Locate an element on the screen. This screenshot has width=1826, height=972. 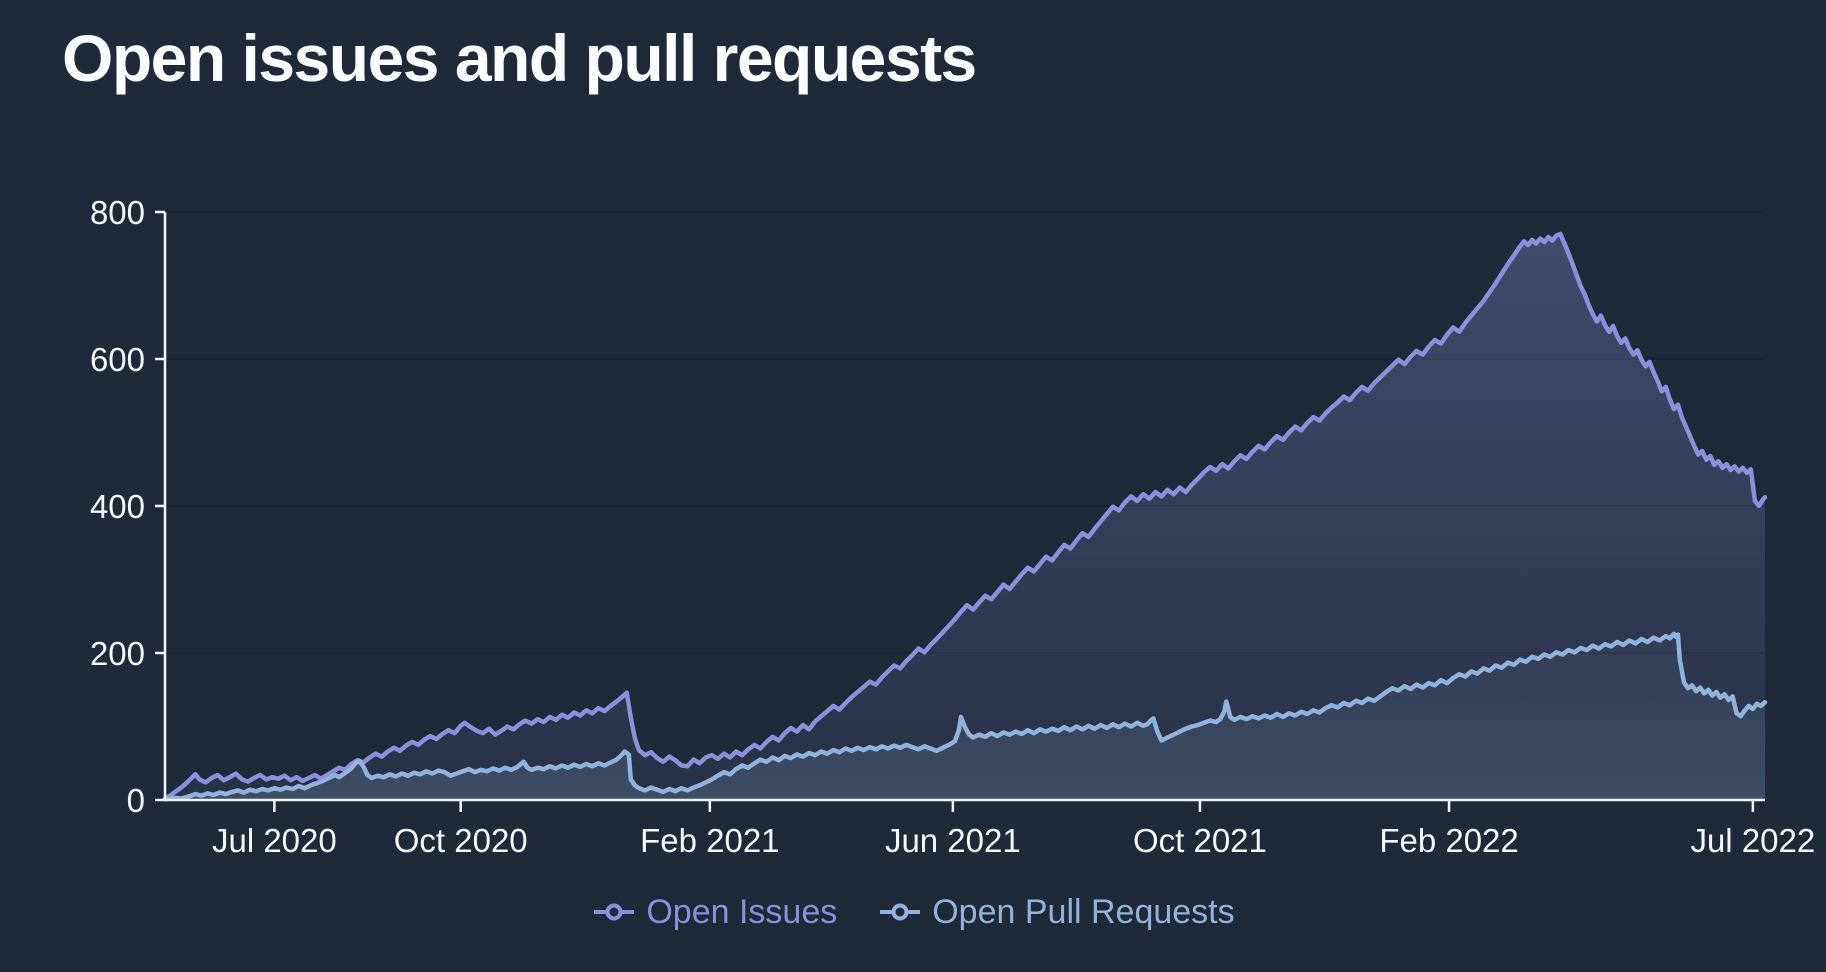
y-tick-label-800: 800 is located at coordinates (117, 212).